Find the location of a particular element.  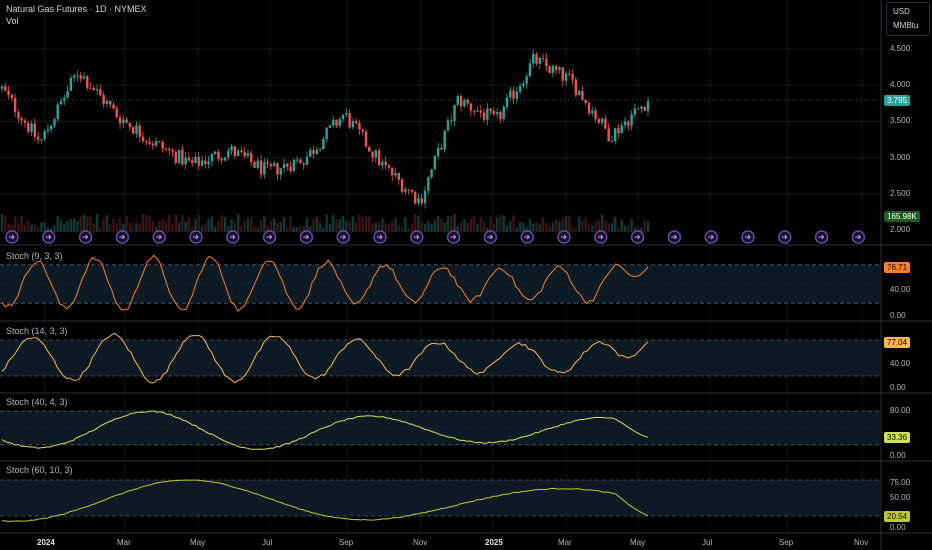

stoch-line is located at coordinates (325, 501).